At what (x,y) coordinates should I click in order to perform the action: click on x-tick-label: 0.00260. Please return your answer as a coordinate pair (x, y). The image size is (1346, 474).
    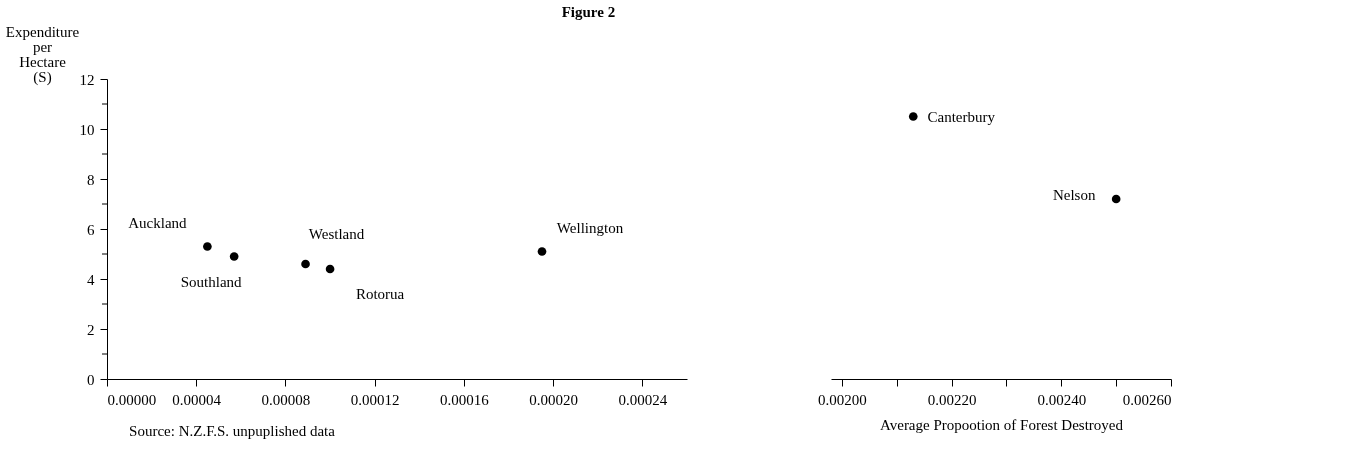
    Looking at the image, I should click on (1147, 399).